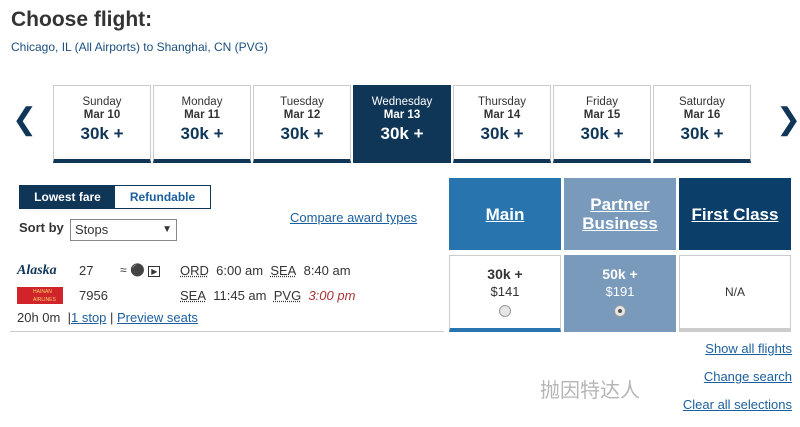 The image size is (800, 427). I want to click on arrival-time-next-day: 3:00 pm, so click(332, 295).